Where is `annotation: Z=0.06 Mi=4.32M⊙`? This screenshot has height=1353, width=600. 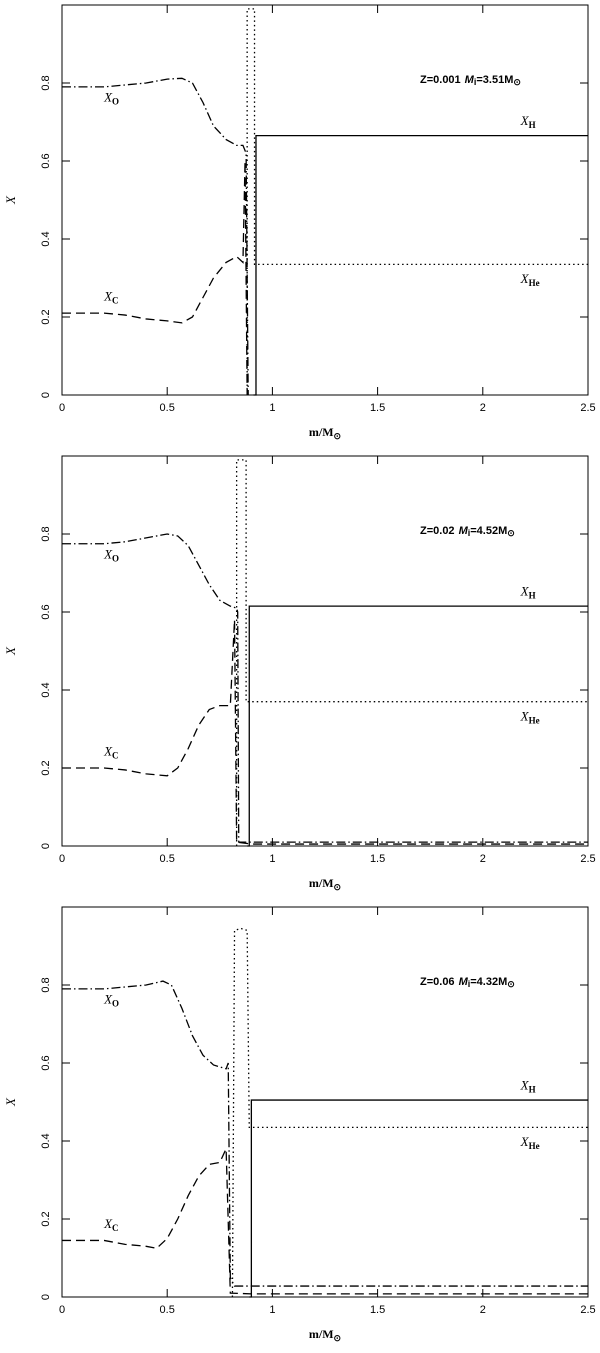
annotation: Z=0.06 Mi=4.32M⊙ is located at coordinates (467, 982).